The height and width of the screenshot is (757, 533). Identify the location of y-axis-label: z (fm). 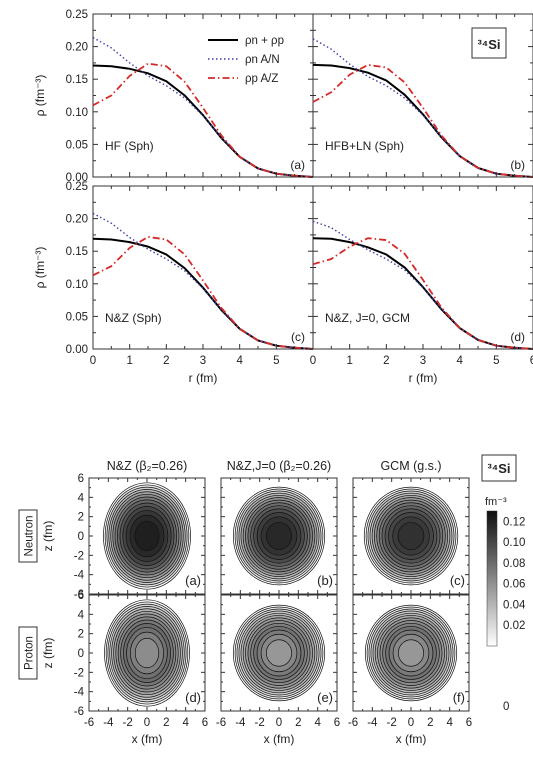
(48, 536).